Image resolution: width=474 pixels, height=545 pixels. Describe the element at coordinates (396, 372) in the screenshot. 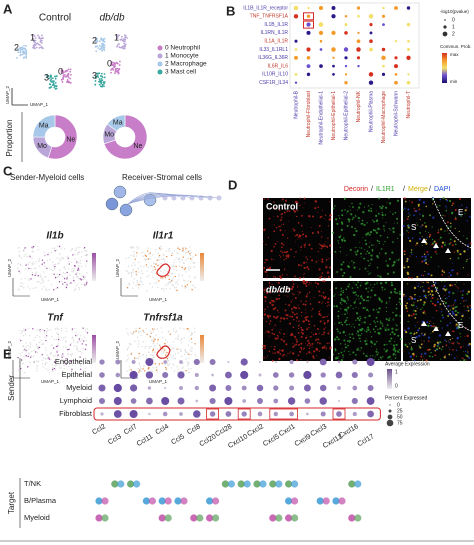

I see `legend-tick: 1` at that location.